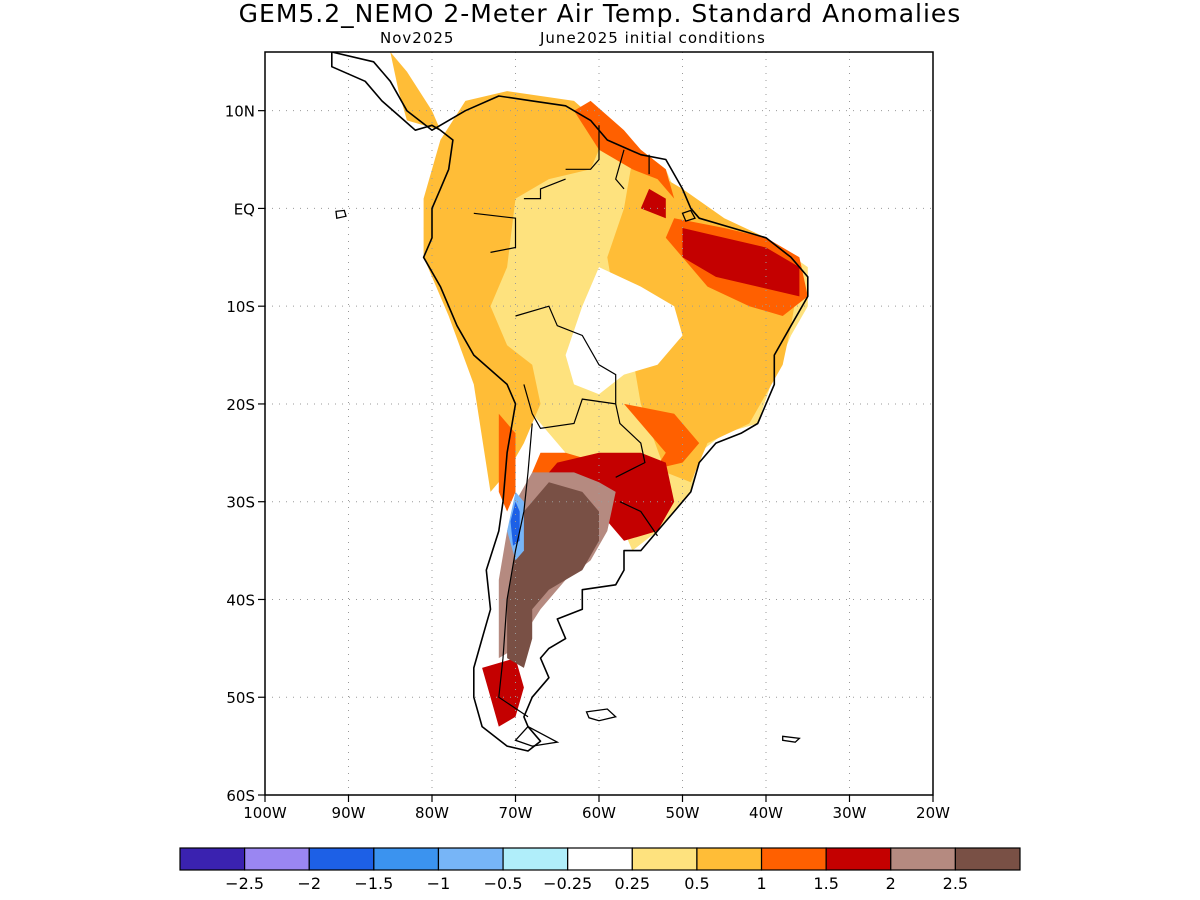  I want to click on colorbar-label-5: −0.25, so click(567, 883).